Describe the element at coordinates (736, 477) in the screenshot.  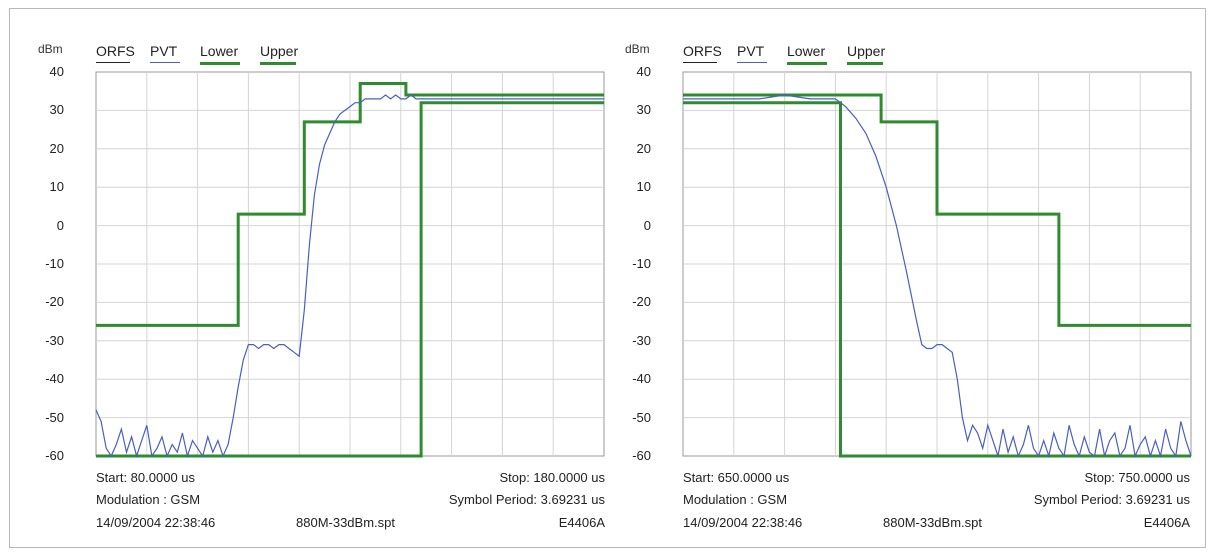
I see `start-label: Start: 650.0000 us` at that location.